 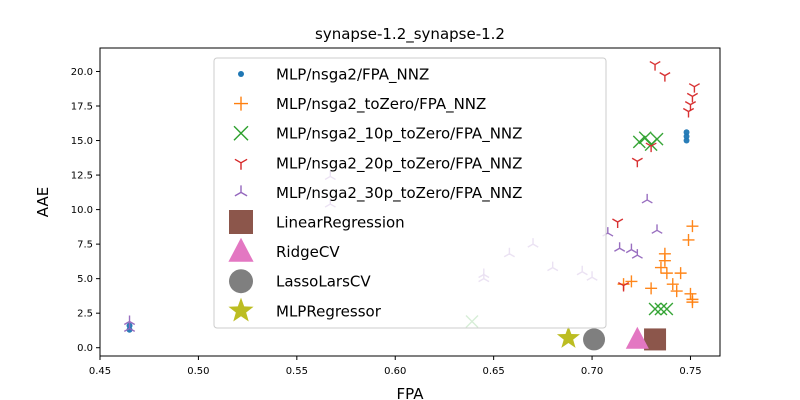 I want to click on y-tick-label: 15.0, so click(x=82, y=141).